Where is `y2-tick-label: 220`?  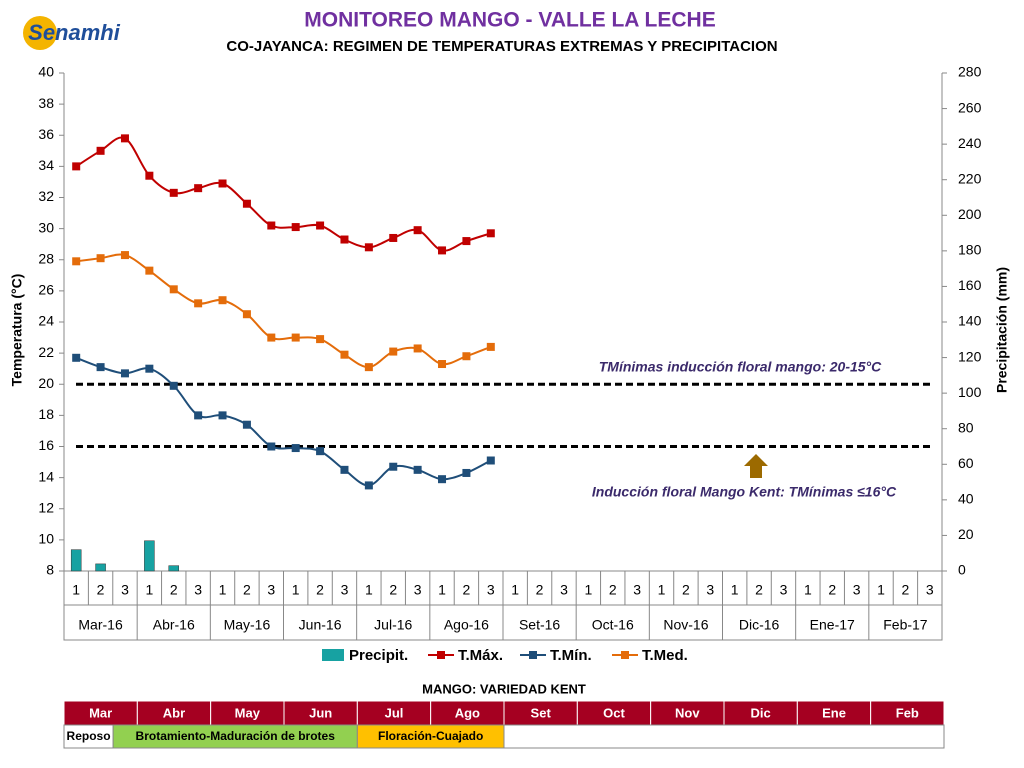 y2-tick-label: 220 is located at coordinates (970, 178).